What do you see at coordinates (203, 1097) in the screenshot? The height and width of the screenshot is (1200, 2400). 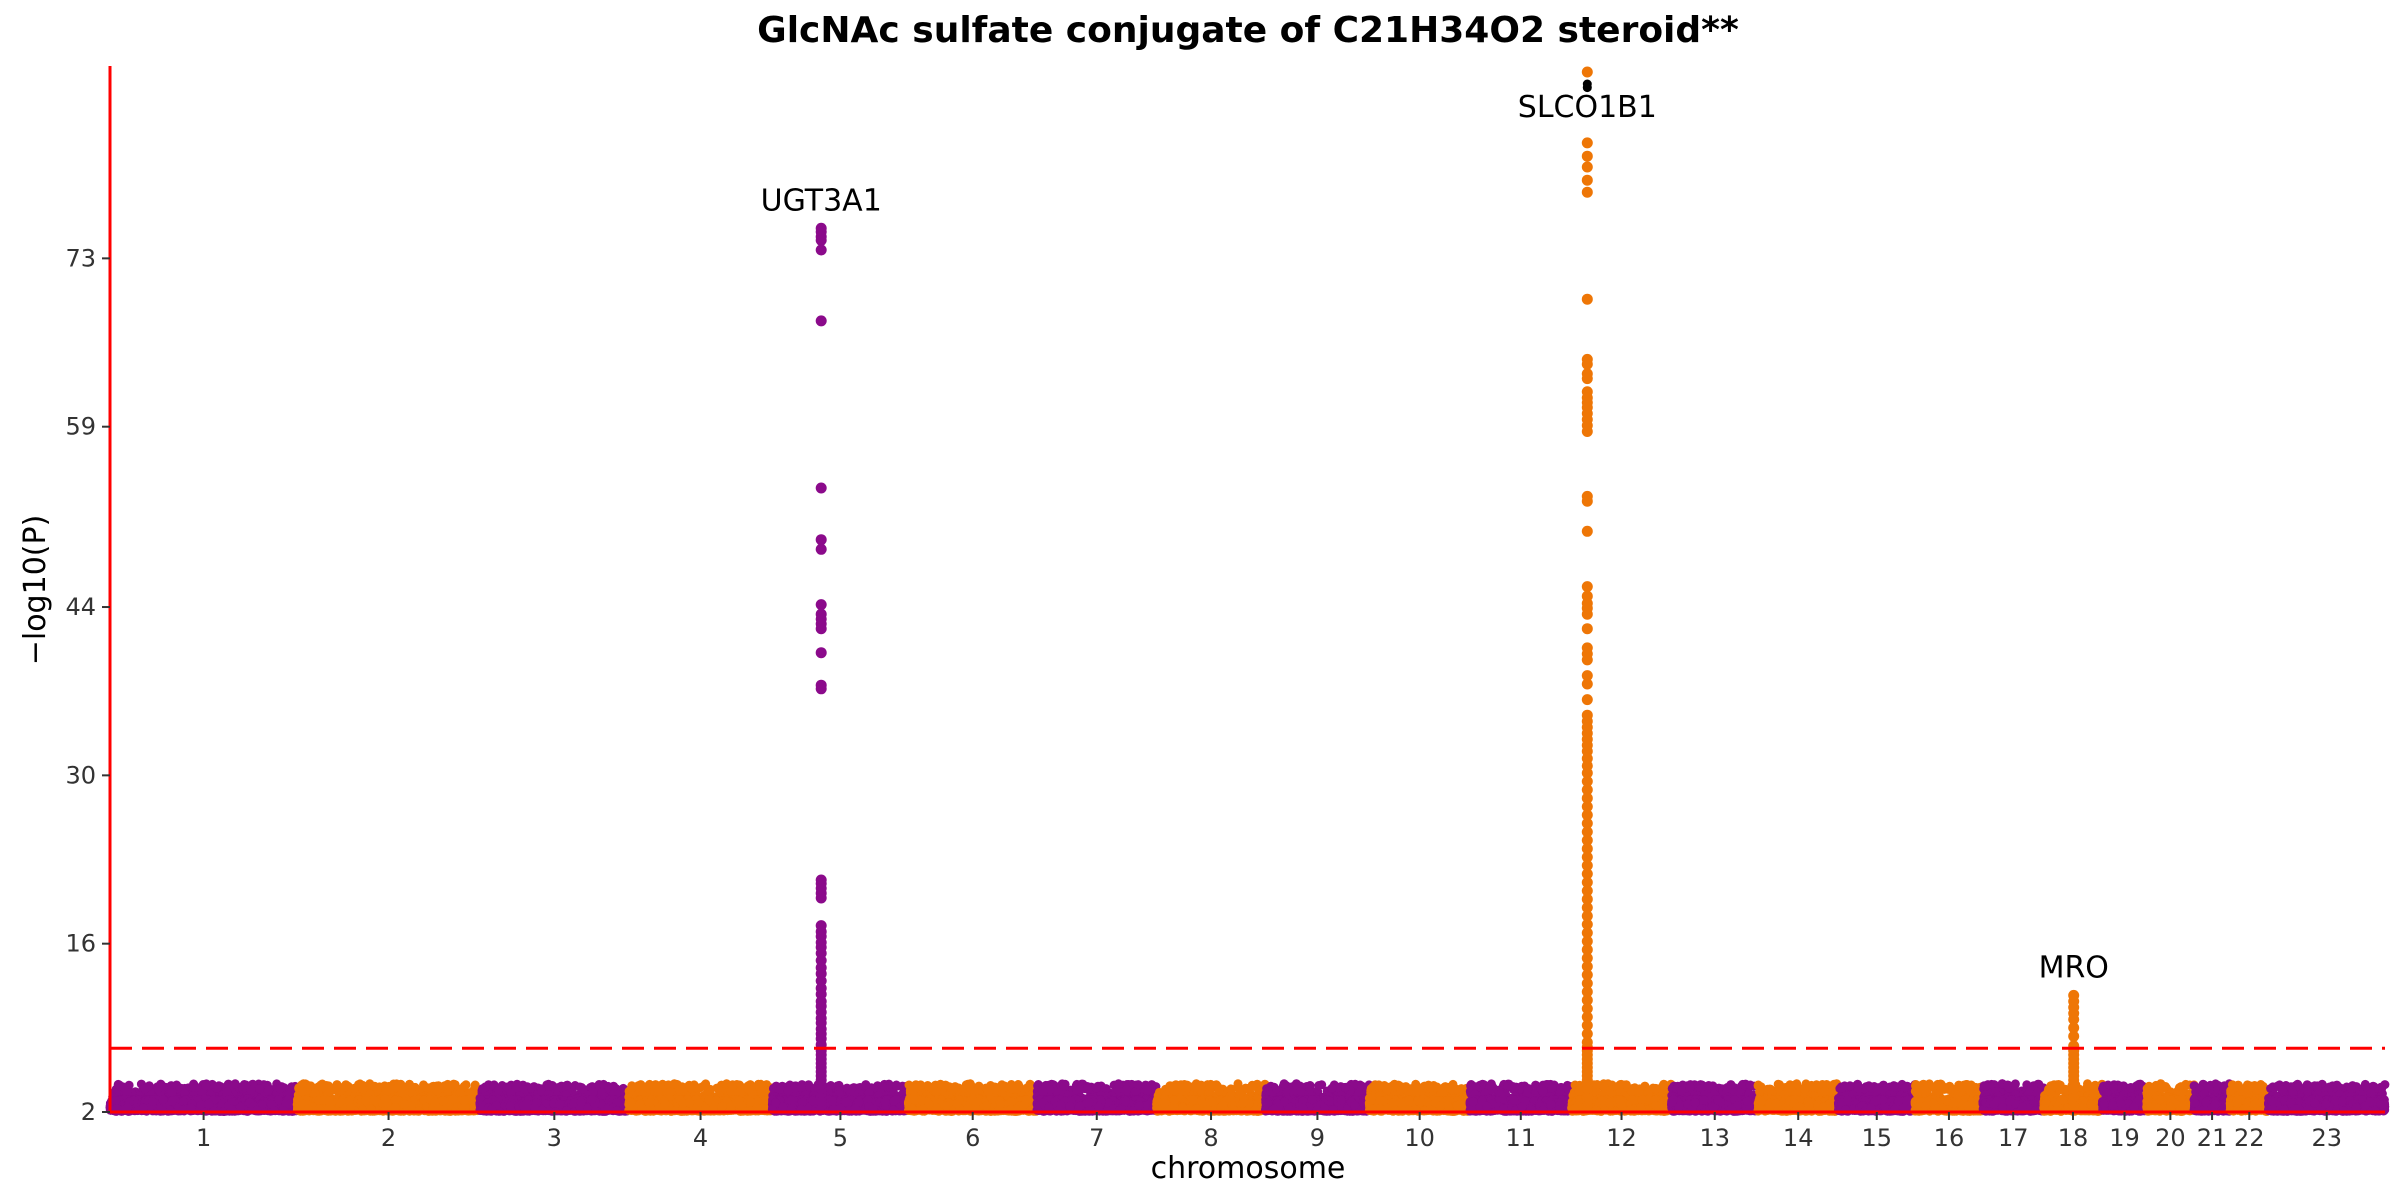 I see `chromosome-1-points` at bounding box center [203, 1097].